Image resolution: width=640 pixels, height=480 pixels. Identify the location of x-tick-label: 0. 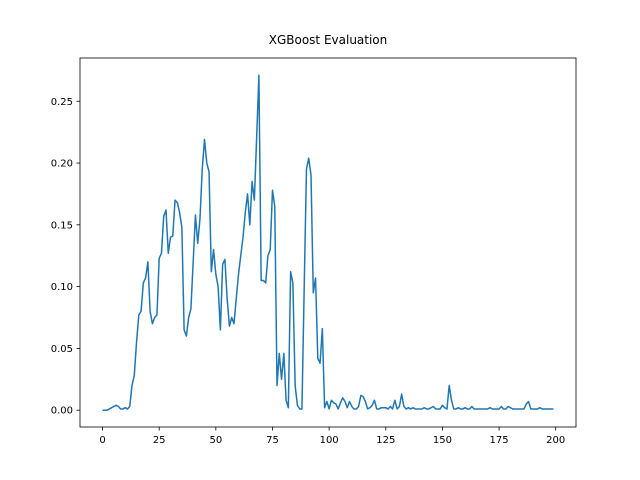
(102, 440).